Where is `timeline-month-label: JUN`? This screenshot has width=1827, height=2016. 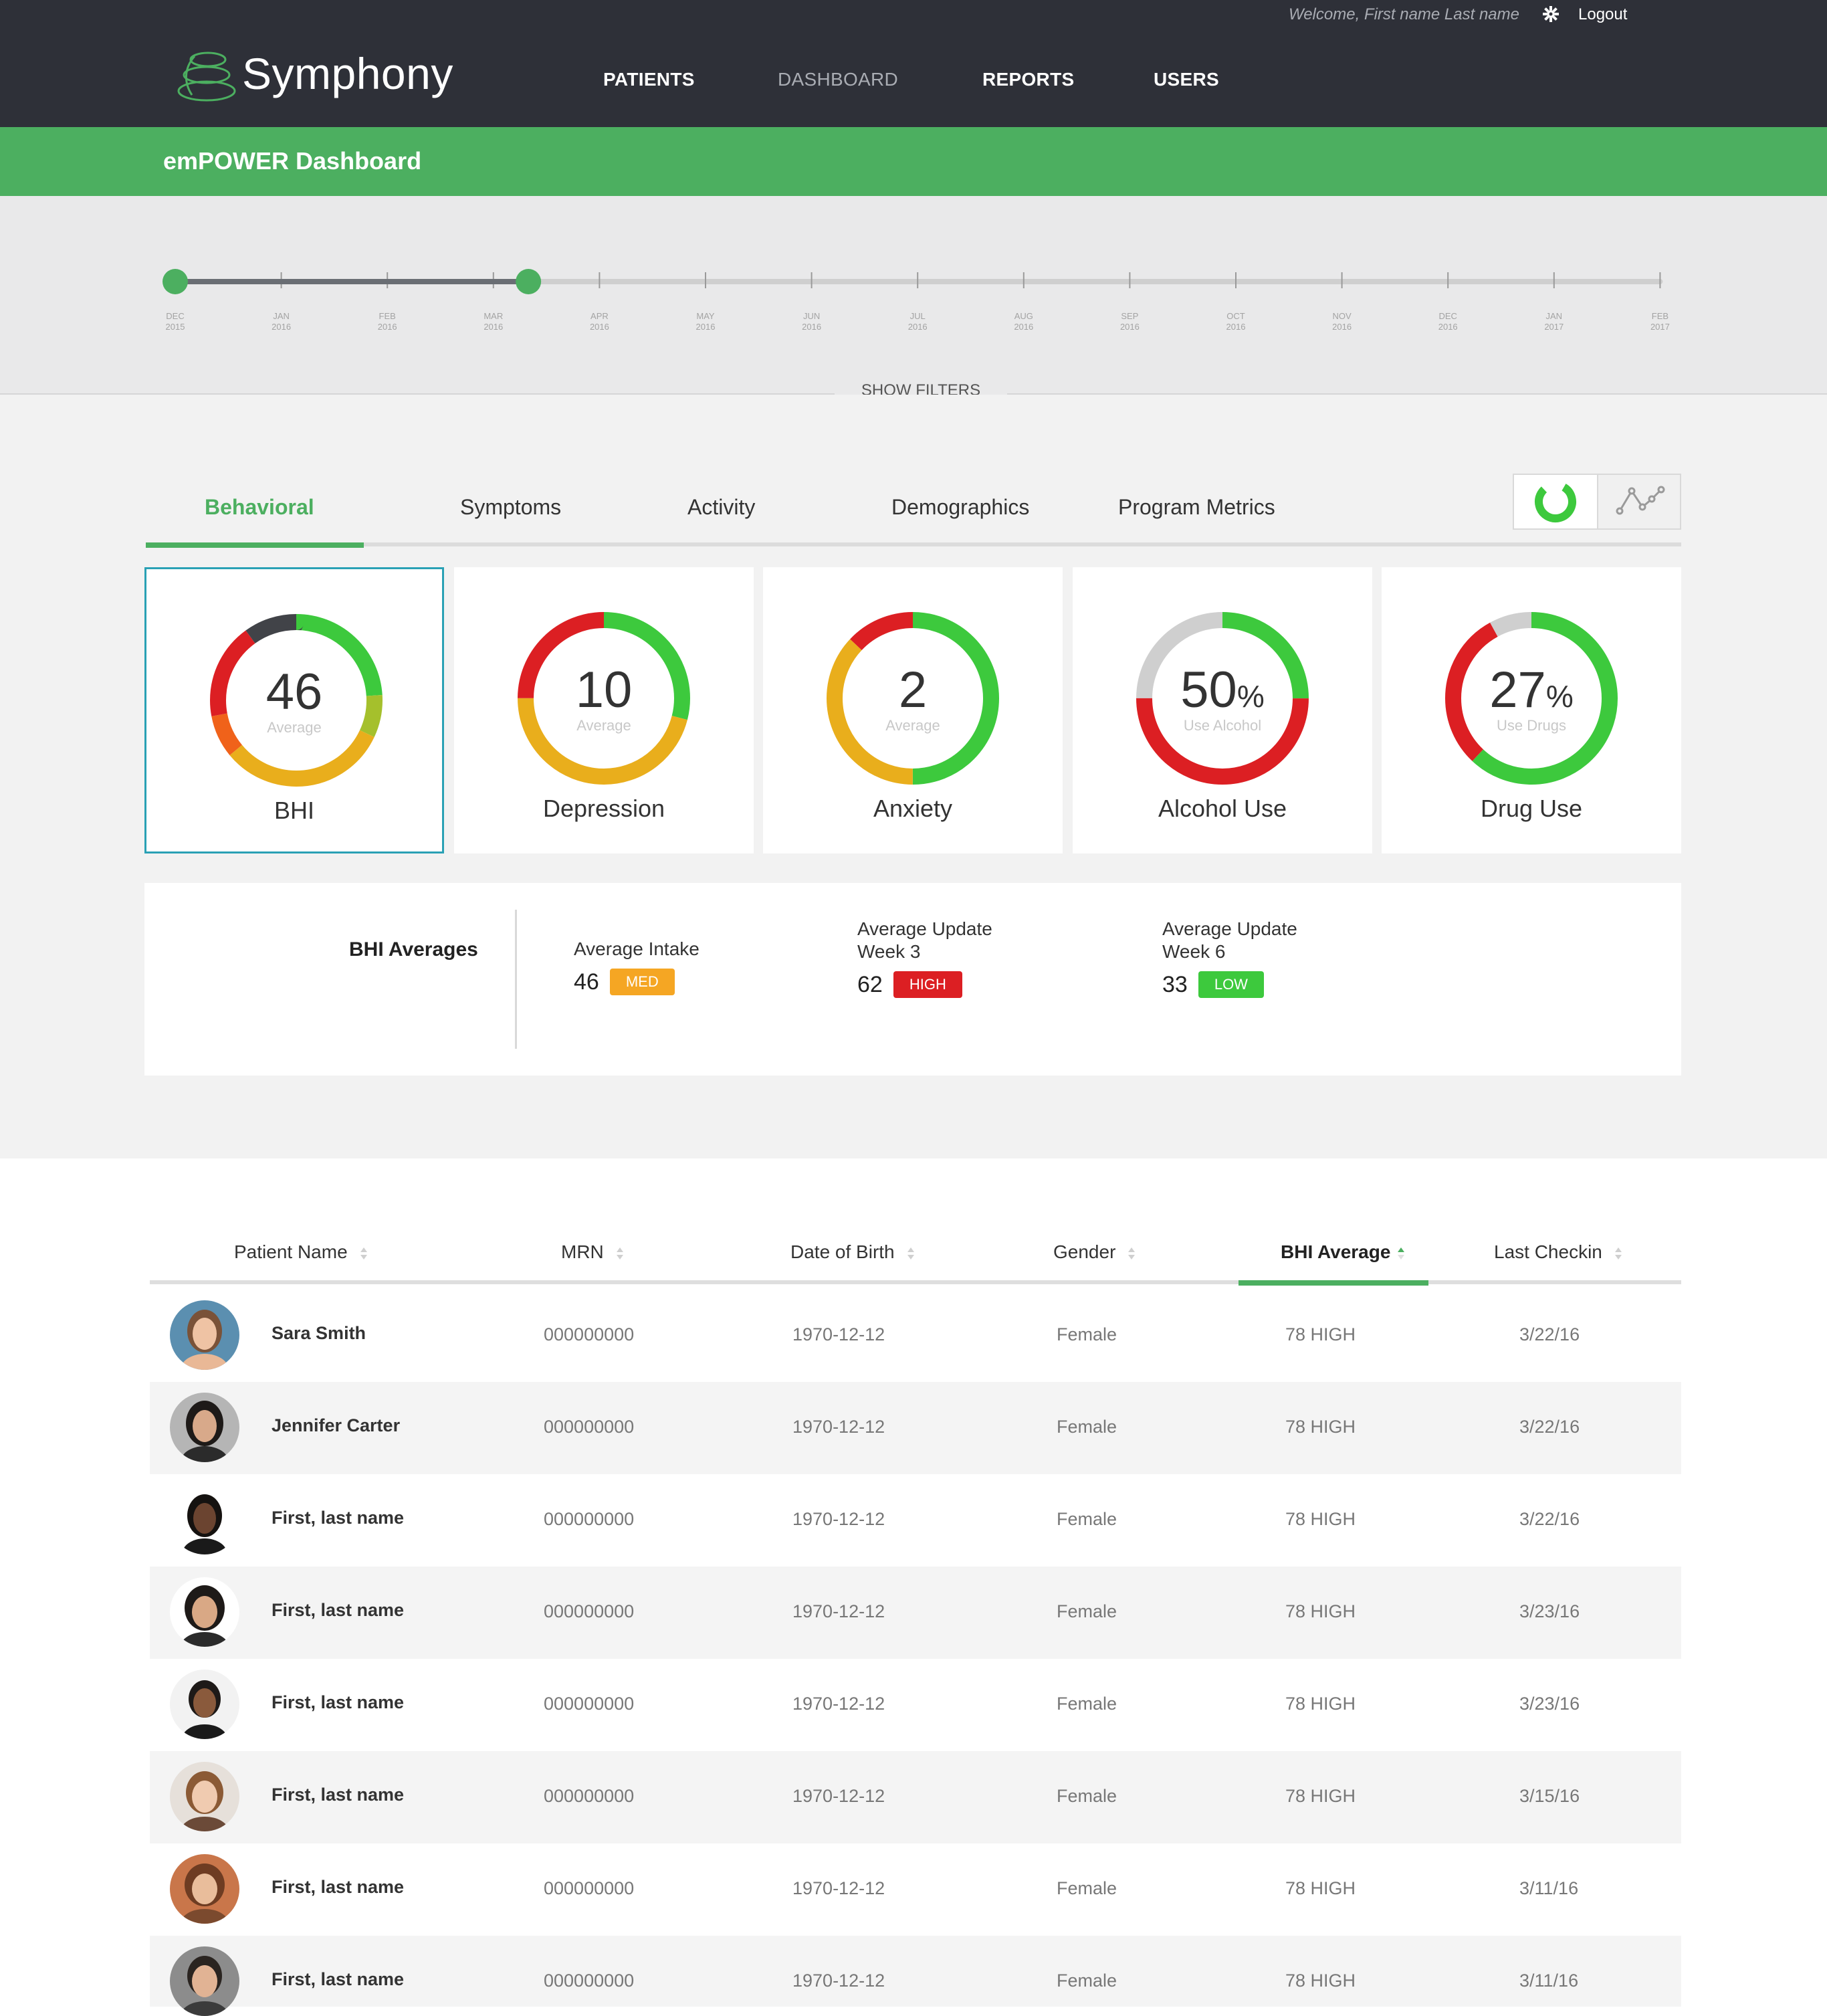
timeline-month-label: JUN is located at coordinates (811, 316).